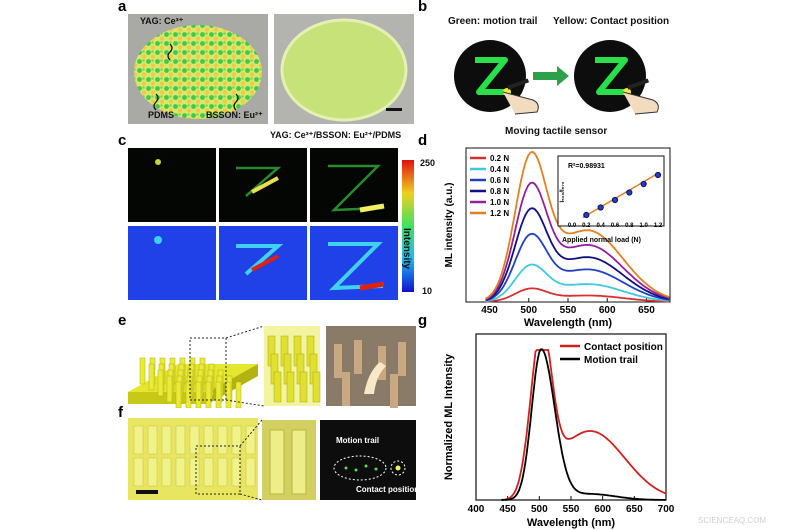  I want to click on inset-xtick-label: 0.2, so click(586, 226).